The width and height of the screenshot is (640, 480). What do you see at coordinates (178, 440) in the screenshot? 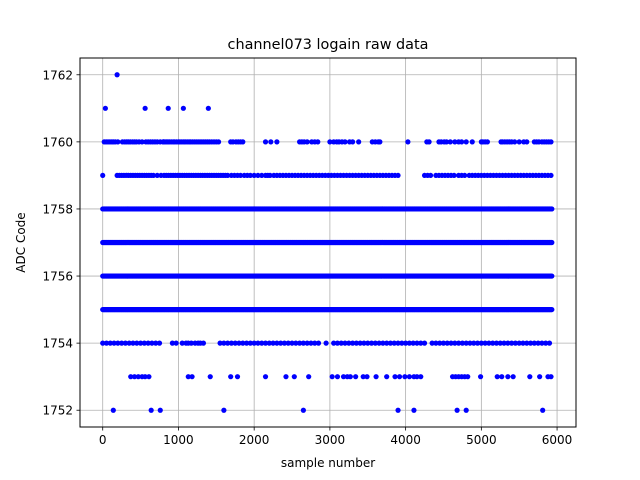
I see `x-tick-label: 1000` at bounding box center [178, 440].